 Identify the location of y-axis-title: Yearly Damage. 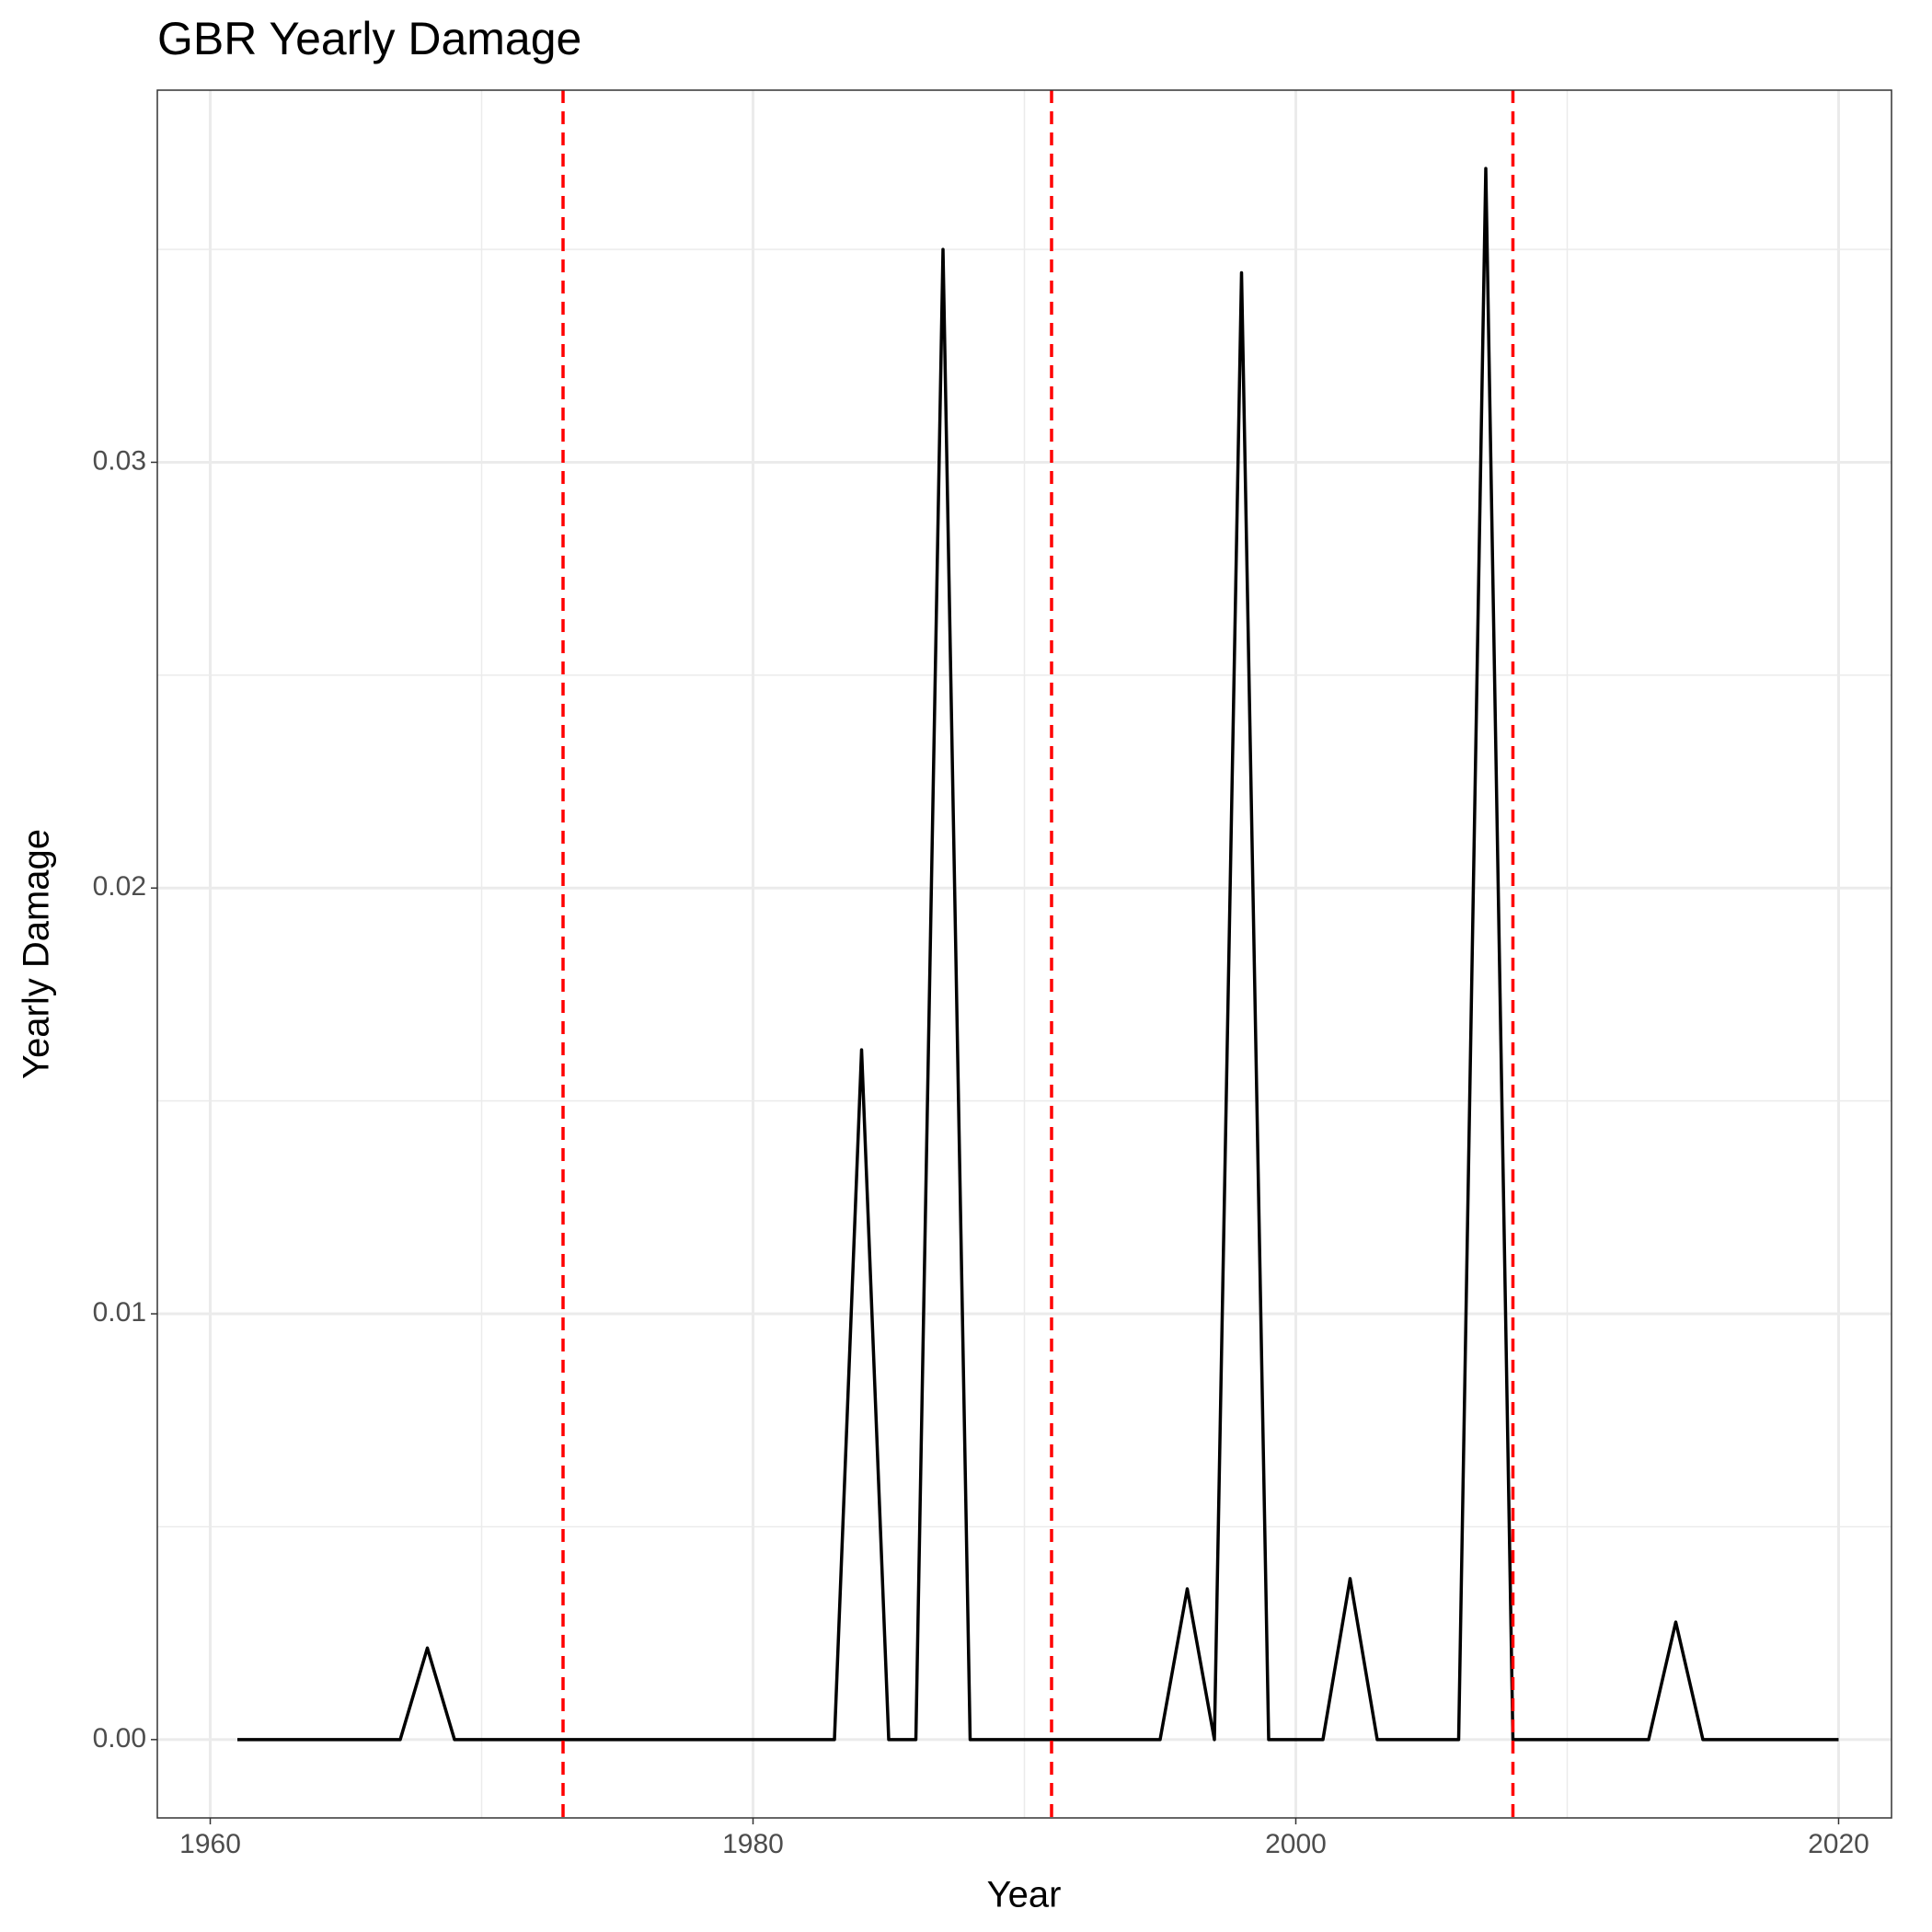
(37, 954).